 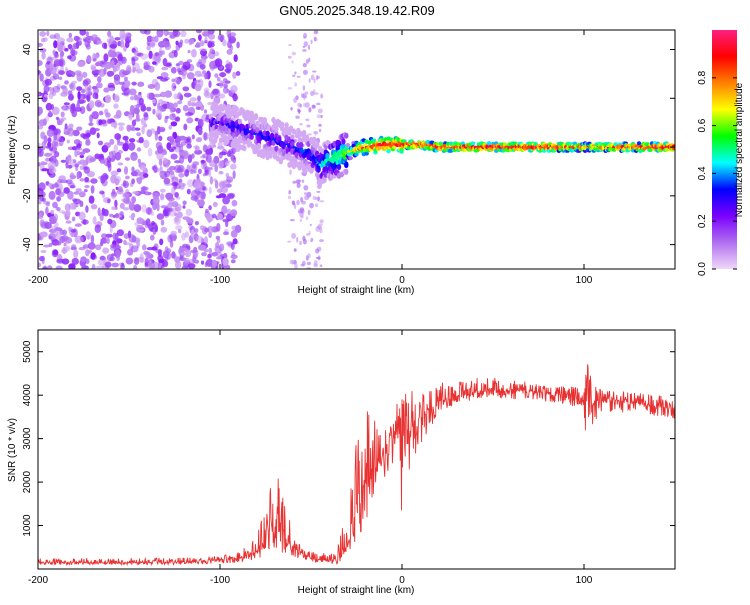 What do you see at coordinates (27, 195) in the screenshot?
I see `y-tick-label: -20` at bounding box center [27, 195].